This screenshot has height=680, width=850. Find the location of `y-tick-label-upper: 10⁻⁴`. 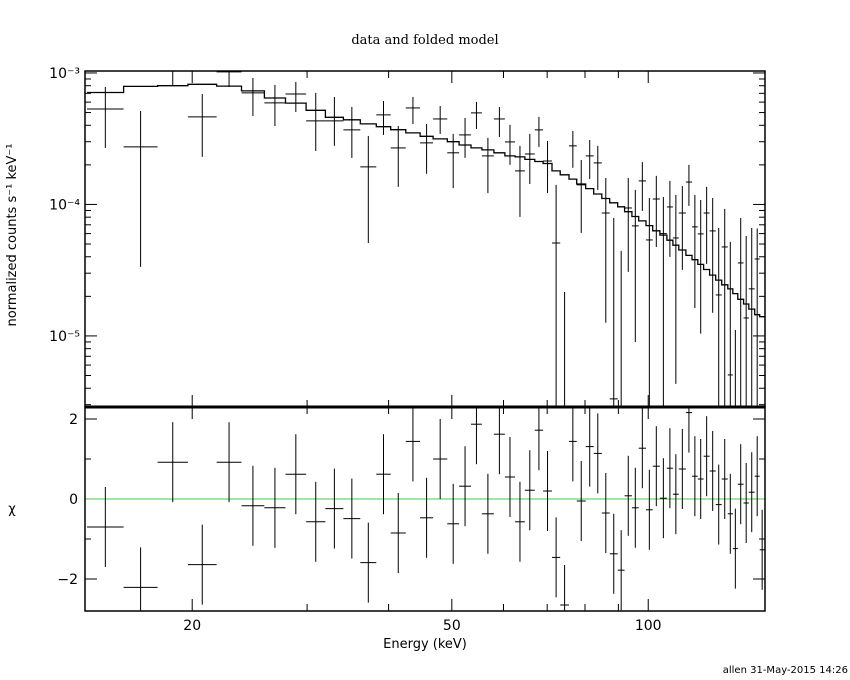

y-tick-label-upper: 10⁻⁴ is located at coordinates (64, 205).